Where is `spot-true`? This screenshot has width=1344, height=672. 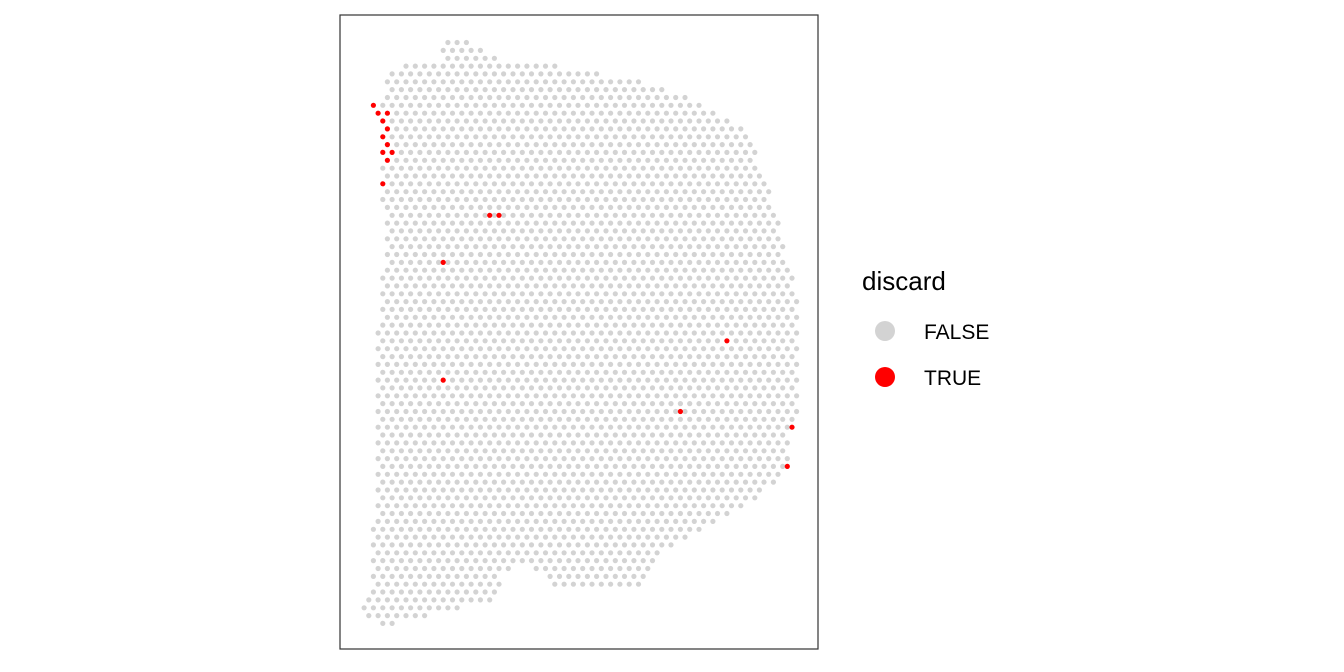
spot-true is located at coordinates (383, 121).